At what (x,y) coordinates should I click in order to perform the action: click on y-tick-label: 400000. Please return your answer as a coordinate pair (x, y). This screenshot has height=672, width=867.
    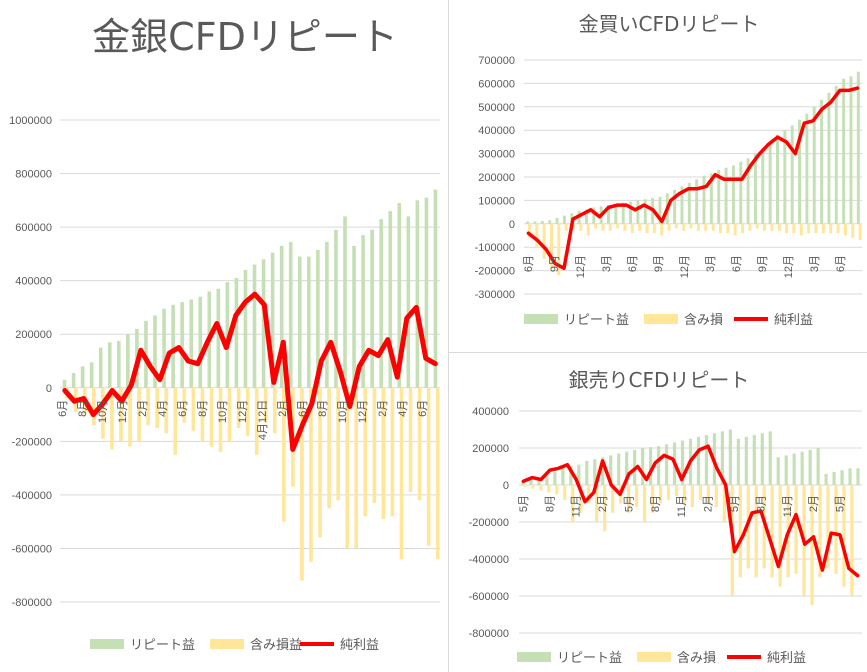
    Looking at the image, I should click on (490, 412).